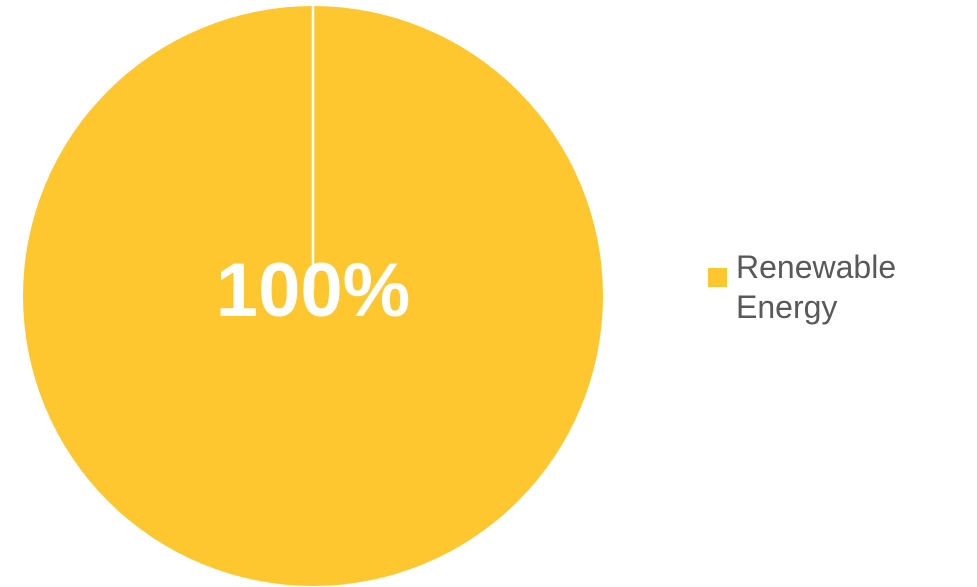 This screenshot has height=587, width=977. I want to click on legend: Renewable Energy, so click(839, 287).